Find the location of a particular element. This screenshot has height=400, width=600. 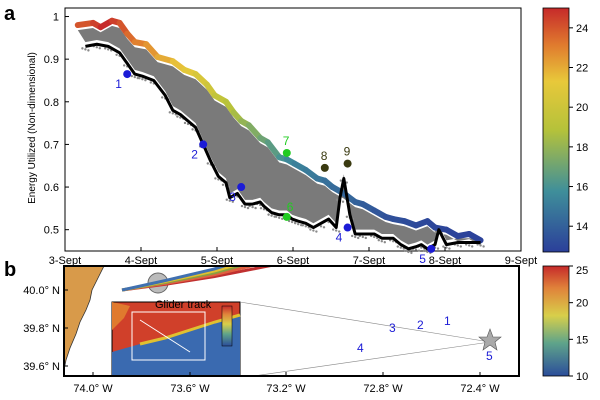

track-label: 4 is located at coordinates (360, 348).